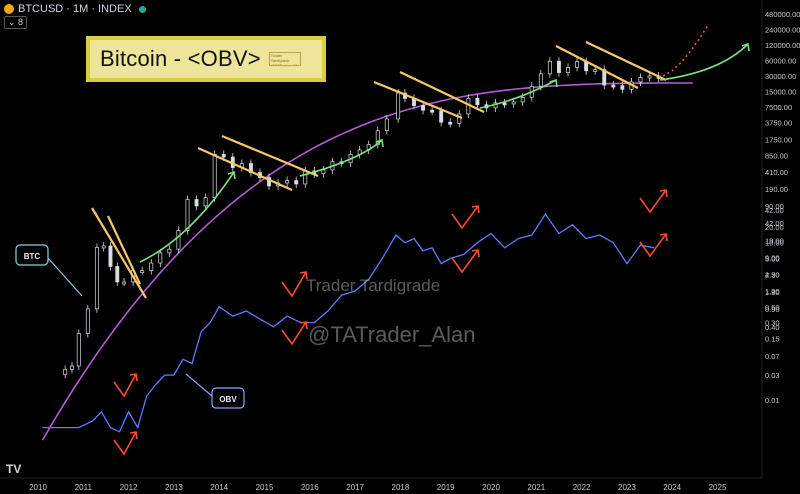  I want to click on price-tick-label: 410.00, so click(776, 172).